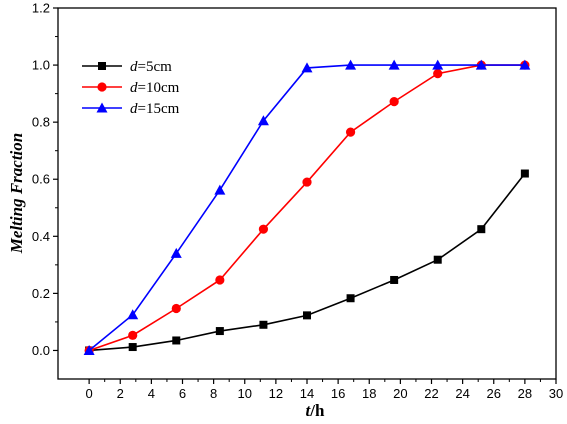  I want to click on legend-label: d=10cm, so click(155, 88).